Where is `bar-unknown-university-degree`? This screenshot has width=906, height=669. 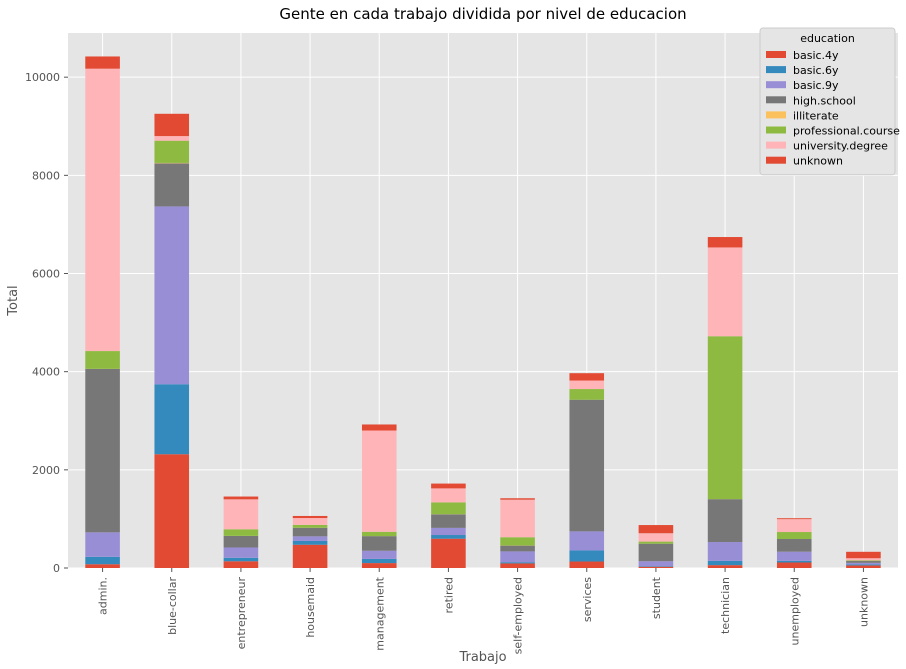
bar-unknown-university-degree is located at coordinates (863, 559).